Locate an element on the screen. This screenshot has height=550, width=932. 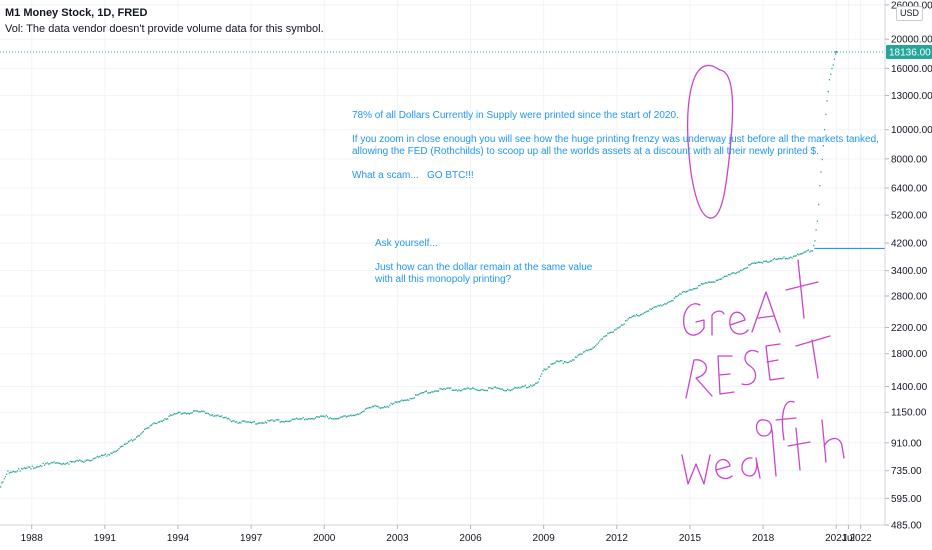
y-tick-label: 26000.00 is located at coordinates (911, 5).